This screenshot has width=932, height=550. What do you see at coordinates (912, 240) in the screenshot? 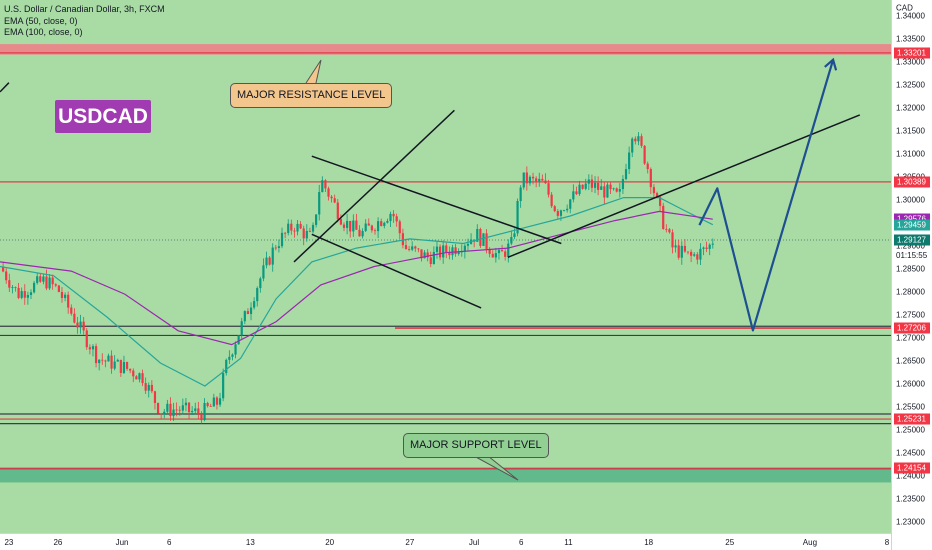
I see `price-badge: 1.29127` at bounding box center [912, 240].